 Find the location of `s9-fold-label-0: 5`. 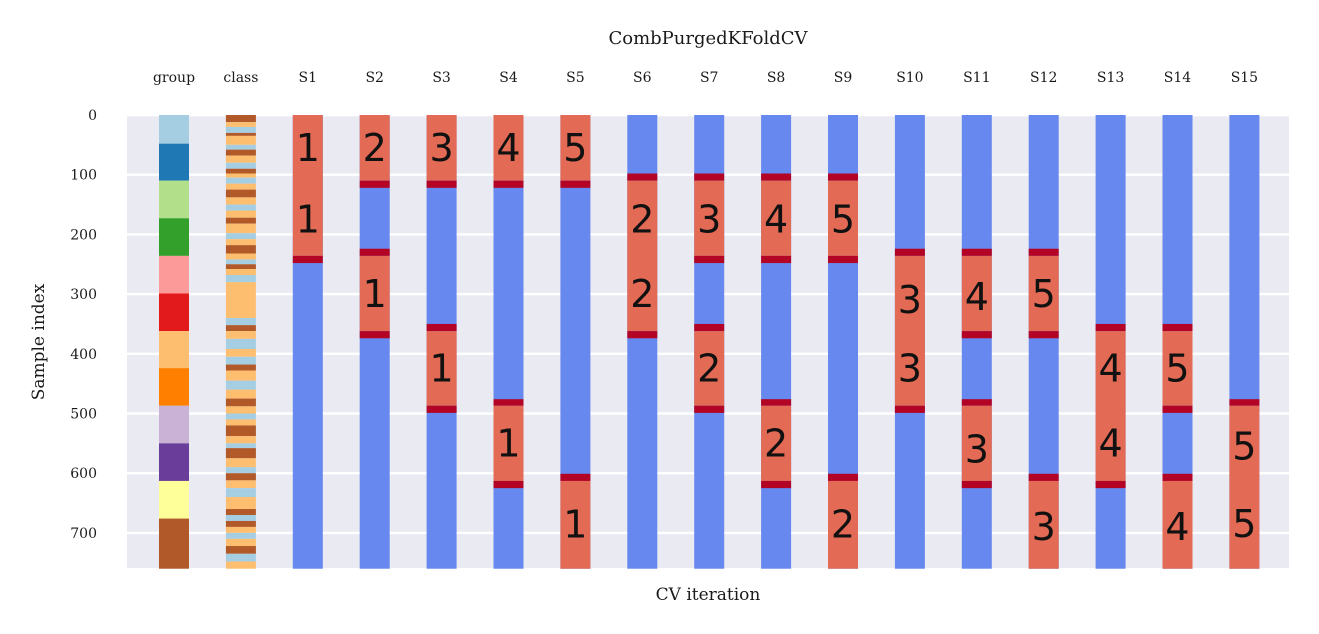

s9-fold-label-0: 5 is located at coordinates (843, 219).